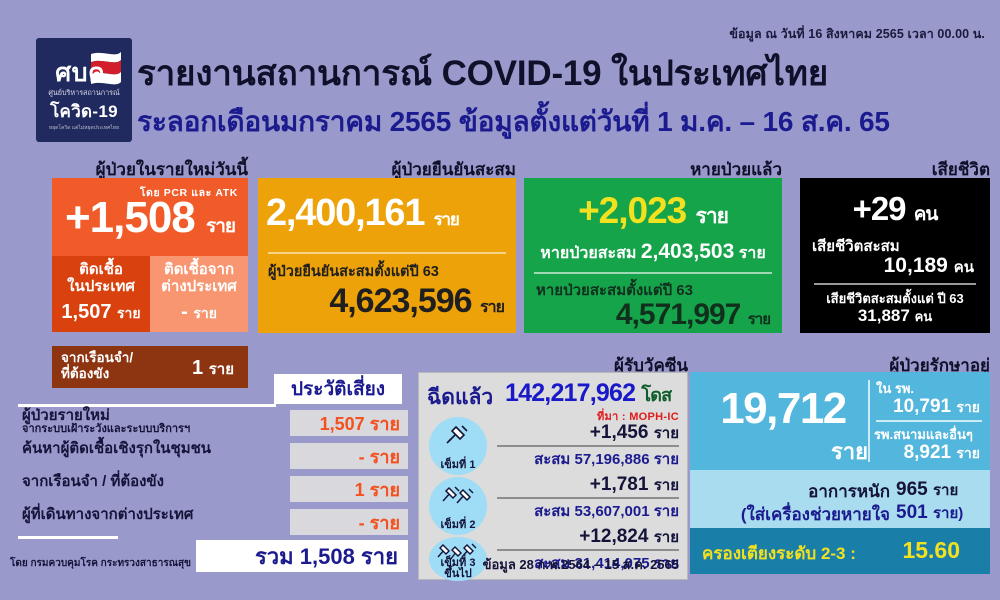 This screenshot has width=1000, height=600. I want to click on syringe-1-caption: เข็มที่ 1, so click(458, 465).